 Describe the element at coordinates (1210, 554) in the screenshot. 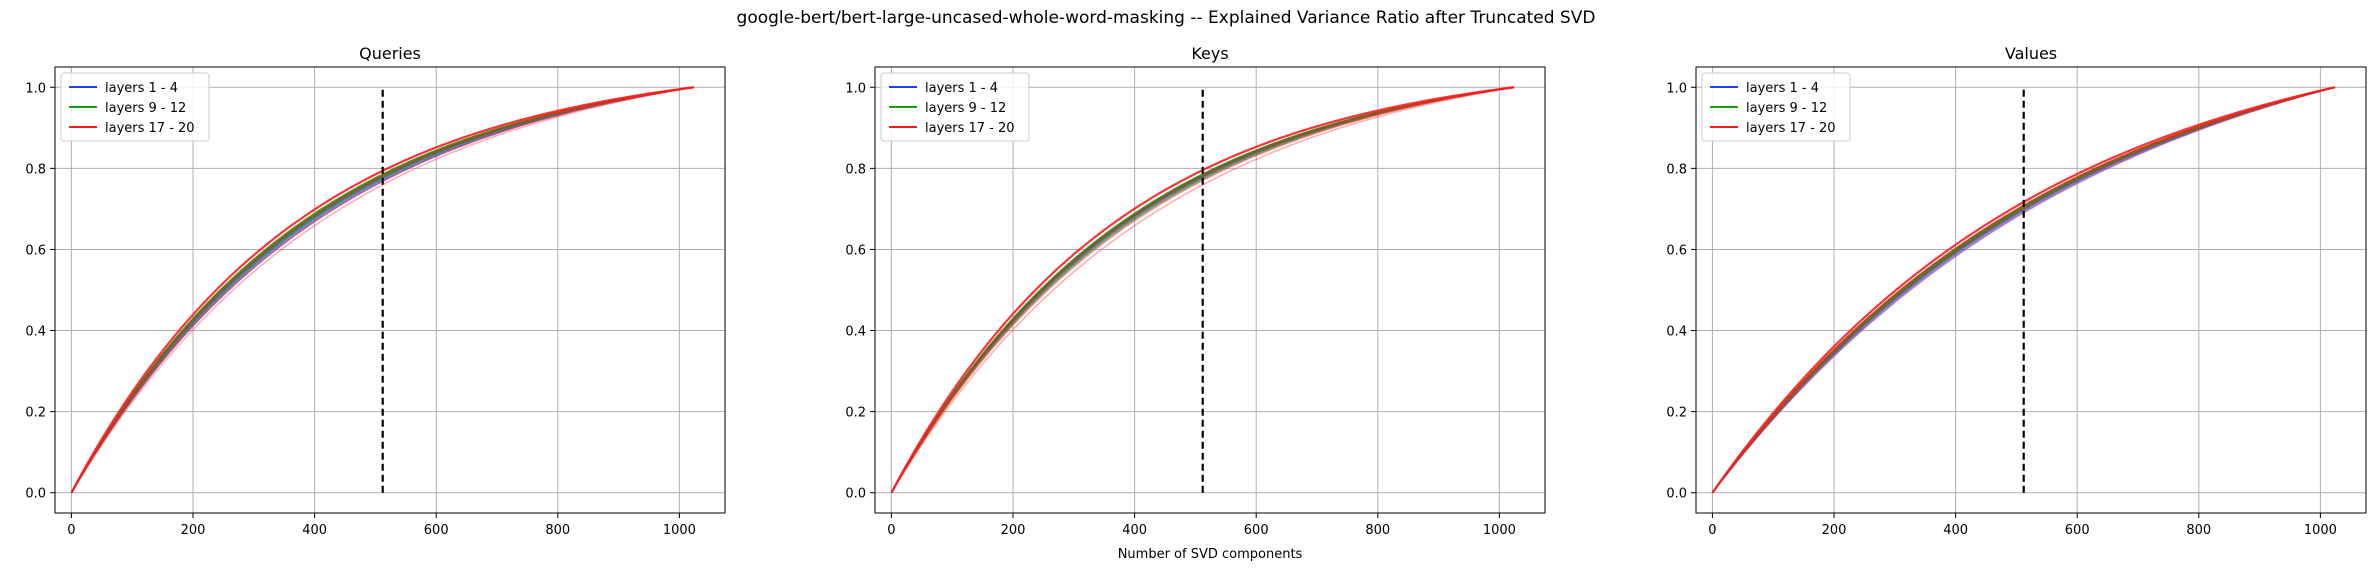

I see `x-axis-label: Number of SVD components` at that location.